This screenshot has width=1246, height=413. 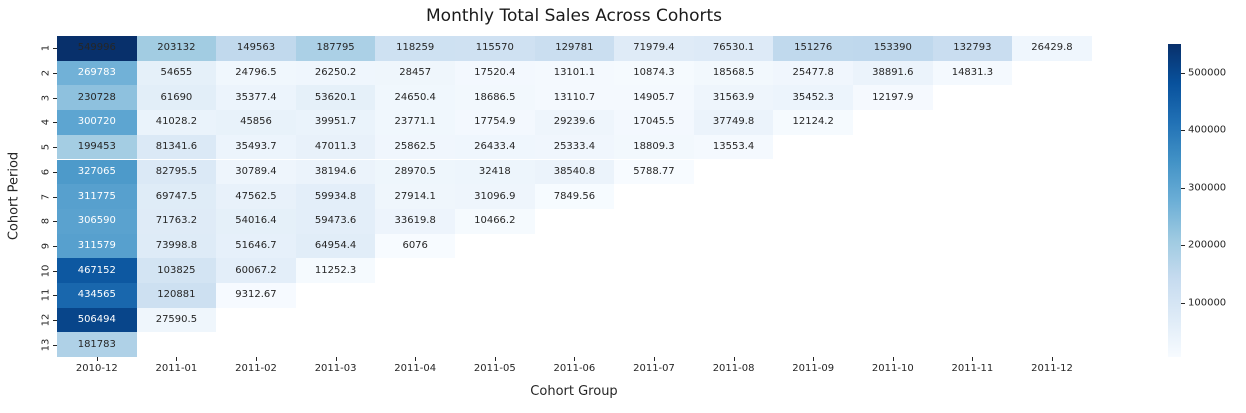 I want to click on heatmap-cell-value: 13101.1, so click(x=574, y=73).